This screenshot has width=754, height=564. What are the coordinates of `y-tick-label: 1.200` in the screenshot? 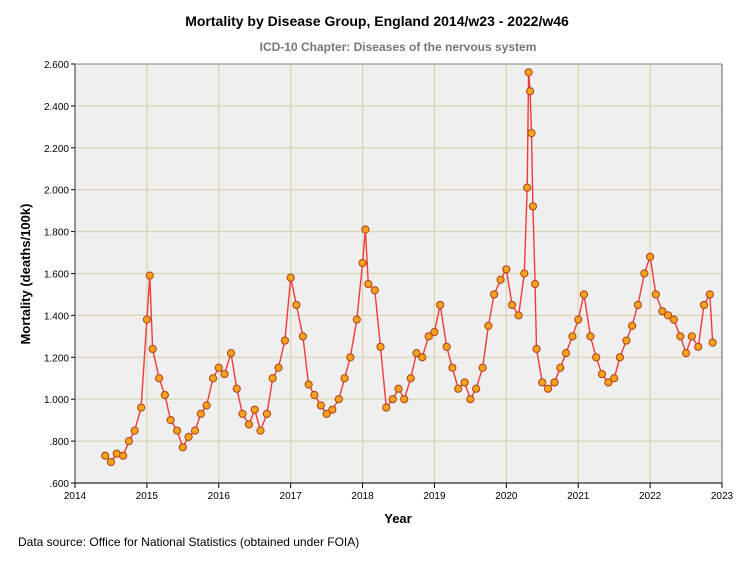 It's located at (56, 358).